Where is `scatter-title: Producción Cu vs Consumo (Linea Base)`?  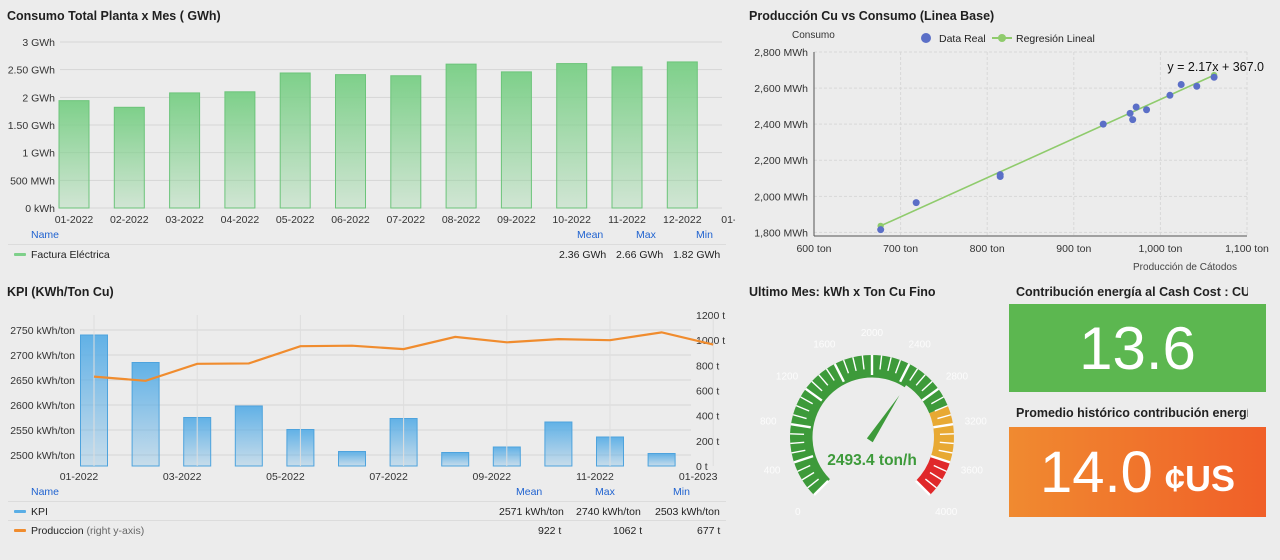 scatter-title: Producción Cu vs Consumo (Linea Base) is located at coordinates (872, 16).